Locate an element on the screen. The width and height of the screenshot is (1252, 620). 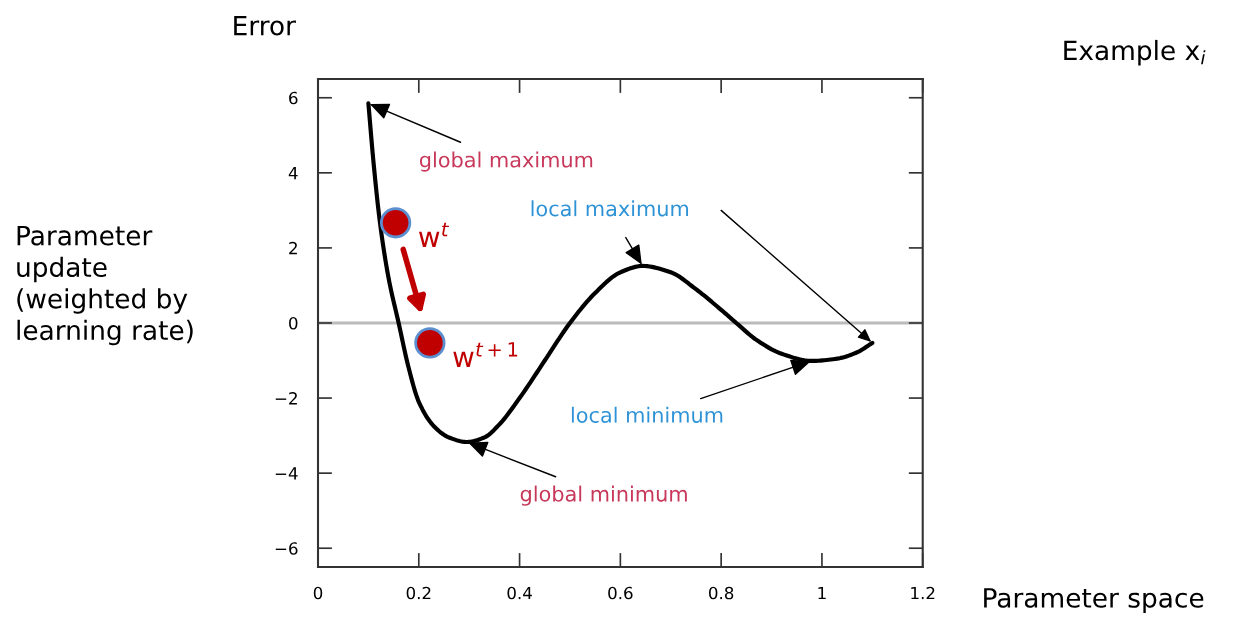
x-tick-label: 0.4 is located at coordinates (519, 593).